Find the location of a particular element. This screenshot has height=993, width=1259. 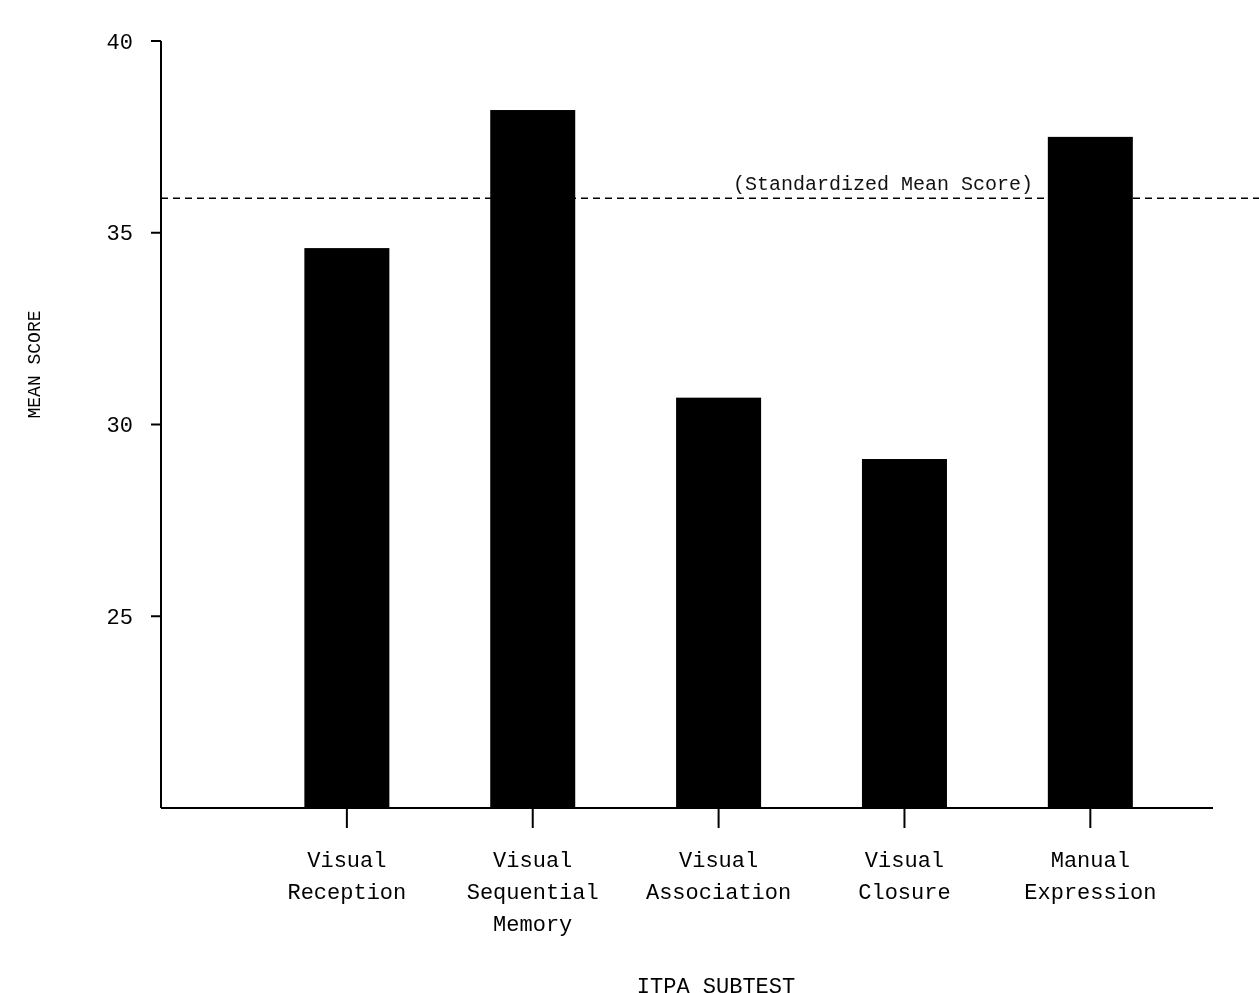

y-tick-label: 35 is located at coordinates (119, 235).